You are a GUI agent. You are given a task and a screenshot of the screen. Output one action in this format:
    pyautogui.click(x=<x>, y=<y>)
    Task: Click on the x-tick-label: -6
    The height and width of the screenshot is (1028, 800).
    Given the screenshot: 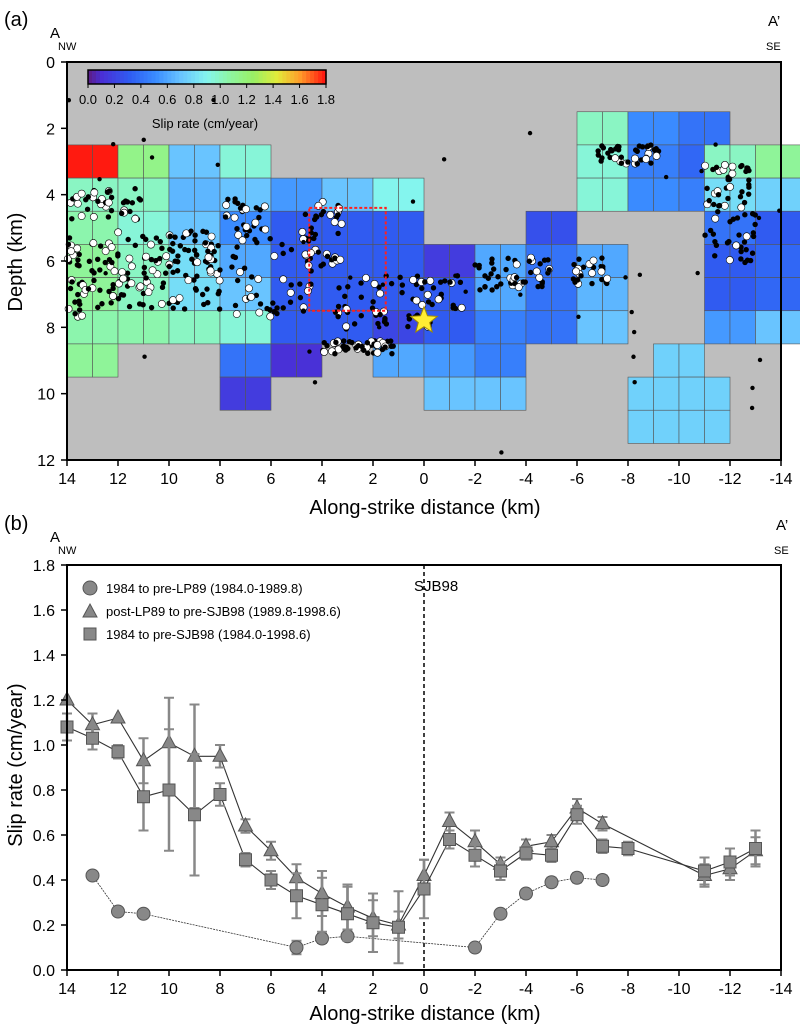 What is the action you would take?
    pyautogui.click(x=577, y=479)
    